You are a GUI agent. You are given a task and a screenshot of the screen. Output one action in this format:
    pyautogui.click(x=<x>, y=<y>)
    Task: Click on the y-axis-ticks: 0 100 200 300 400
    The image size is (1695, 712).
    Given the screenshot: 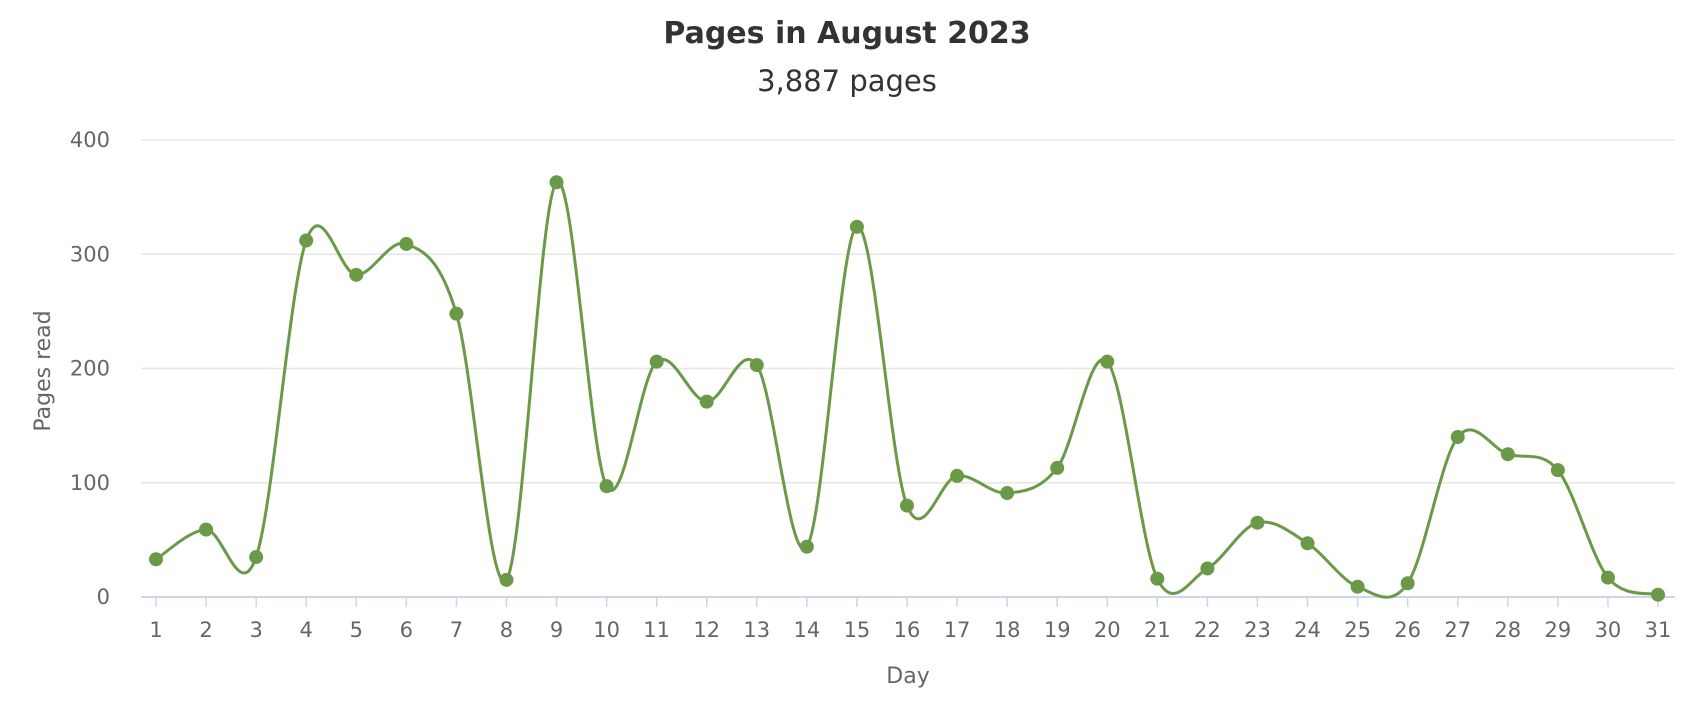 What is the action you would take?
    pyautogui.click(x=90, y=368)
    